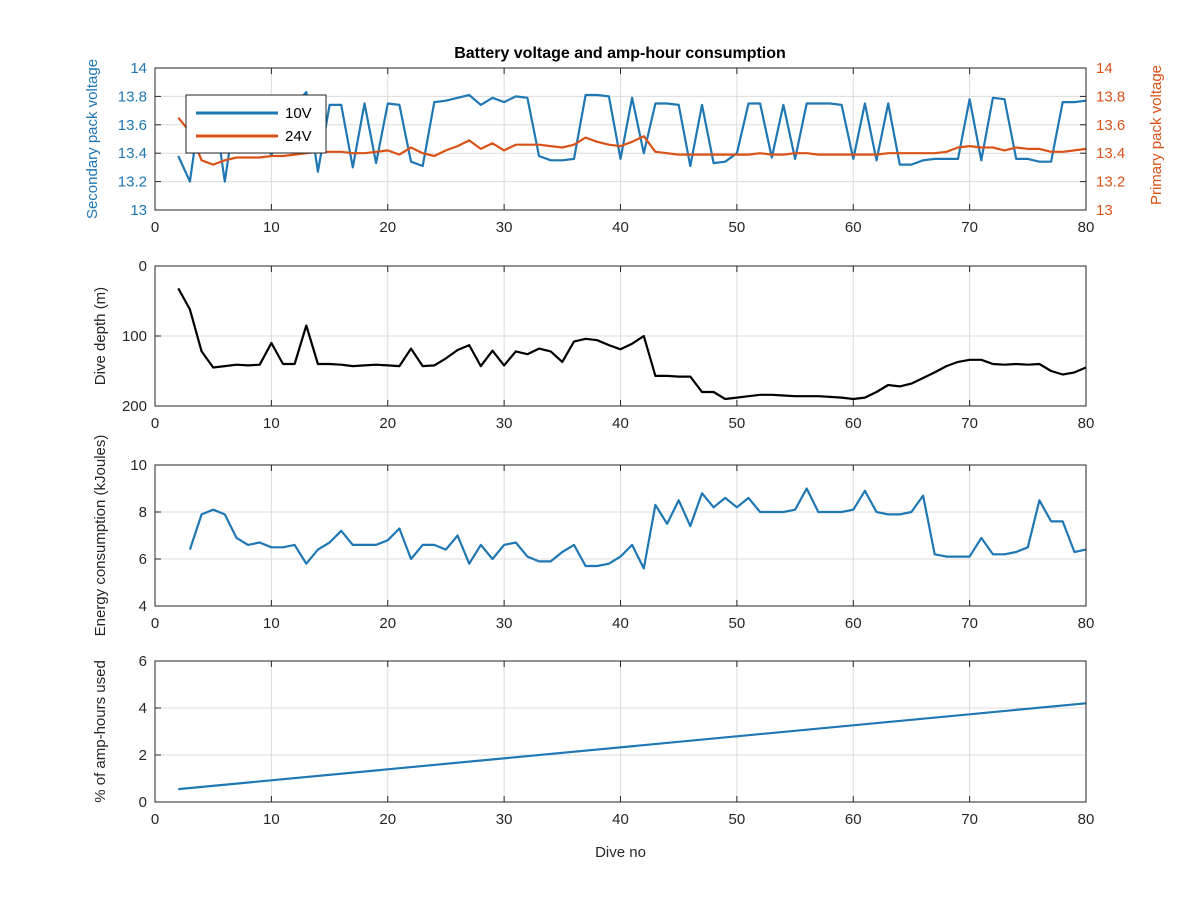  What do you see at coordinates (1156, 135) in the screenshot?
I see `y-right-axis-label: Primary pack voltage` at bounding box center [1156, 135].